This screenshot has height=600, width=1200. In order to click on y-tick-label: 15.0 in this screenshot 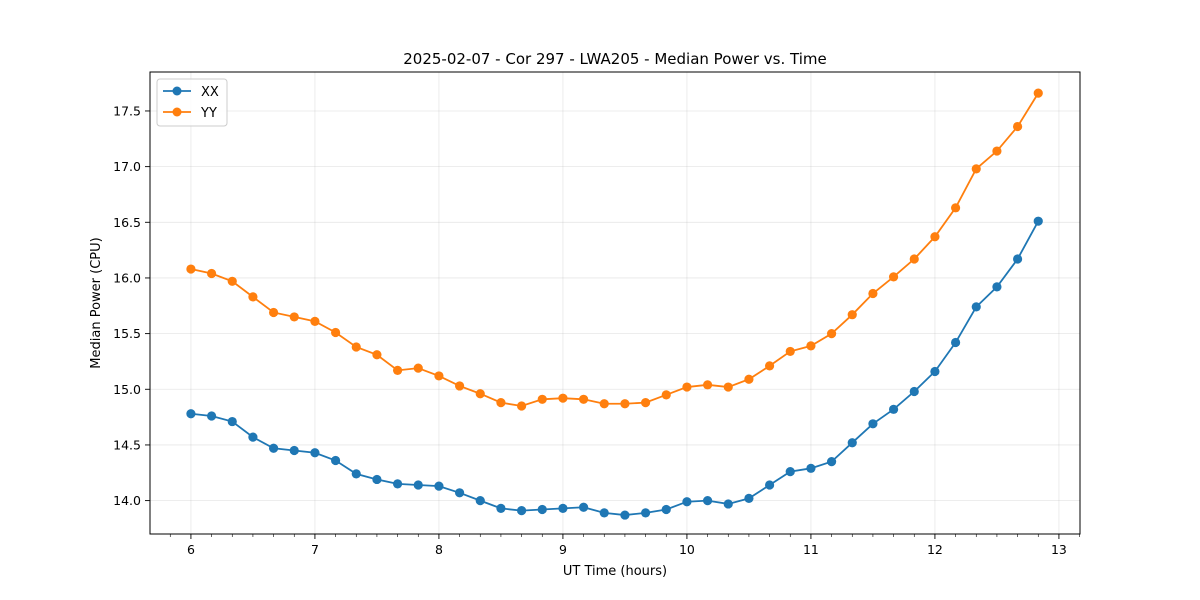, I will do `click(127, 389)`.